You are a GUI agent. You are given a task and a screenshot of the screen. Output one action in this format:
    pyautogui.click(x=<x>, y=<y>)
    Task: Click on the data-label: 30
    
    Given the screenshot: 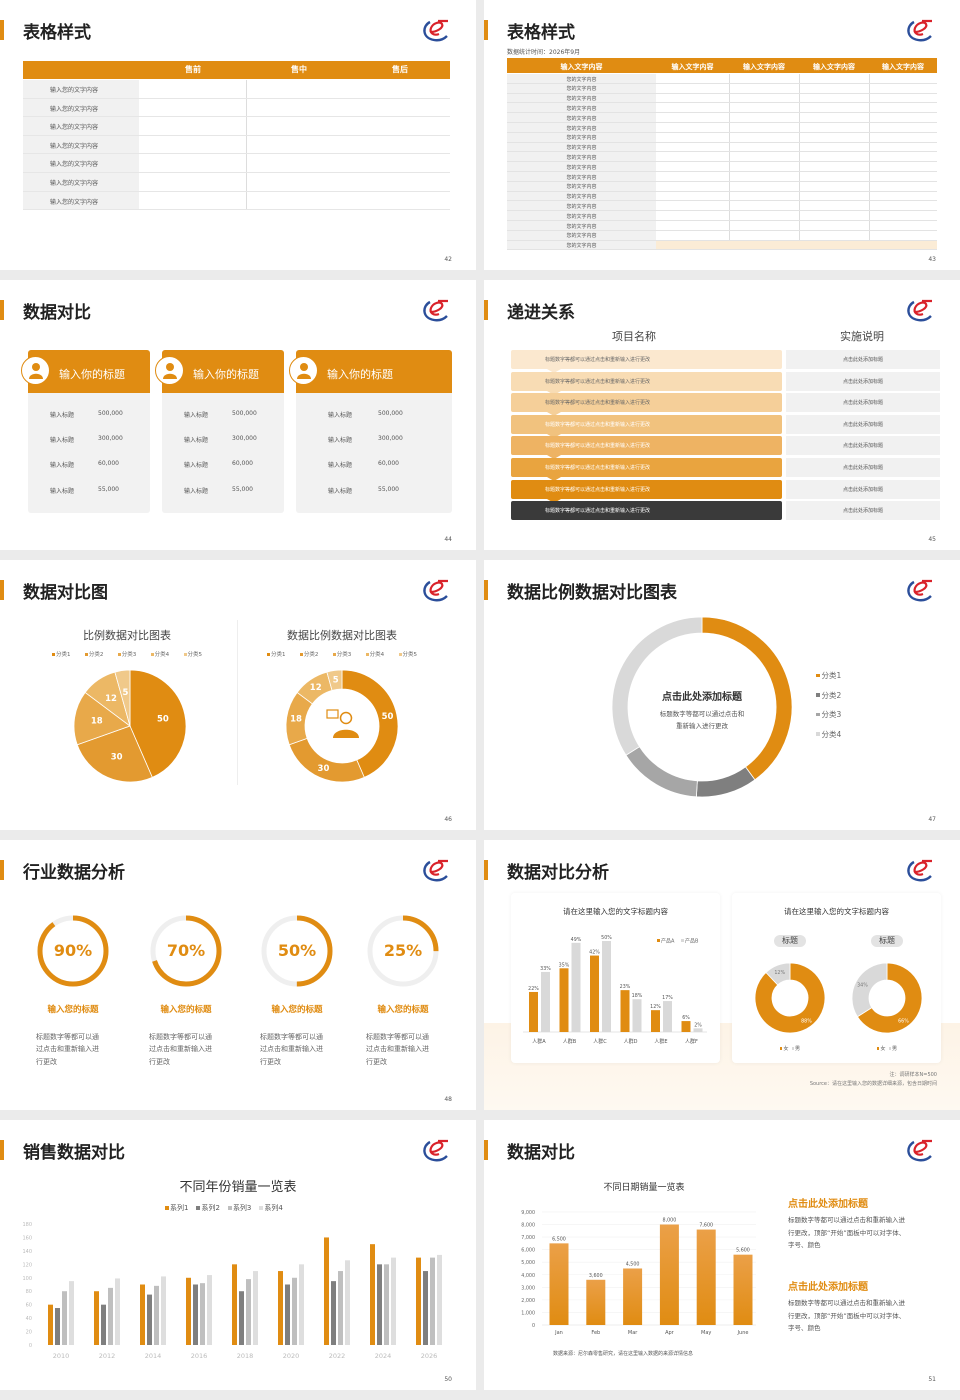 What is the action you would take?
    pyautogui.click(x=117, y=757)
    